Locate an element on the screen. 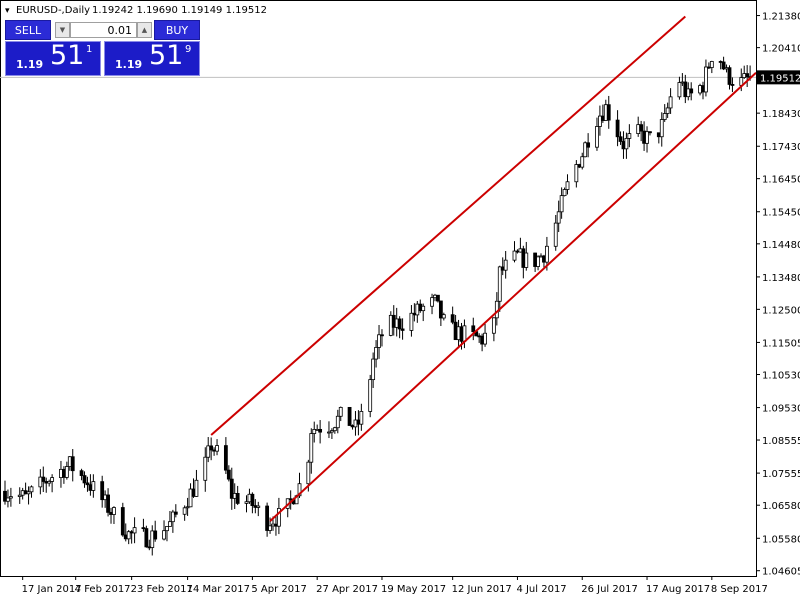 This screenshot has height=604, width=800. buy-price-box: 1.19 51 9 is located at coordinates (152, 58).